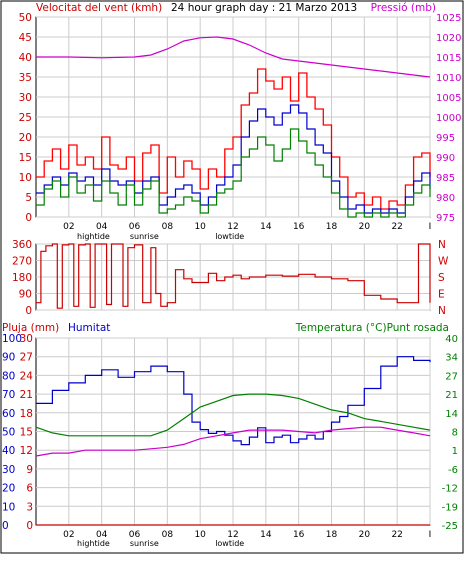 Image resolution: width=465 pixels, height=570 pixels. I want to click on panel3-x-tick-label: 14, so click(266, 535).